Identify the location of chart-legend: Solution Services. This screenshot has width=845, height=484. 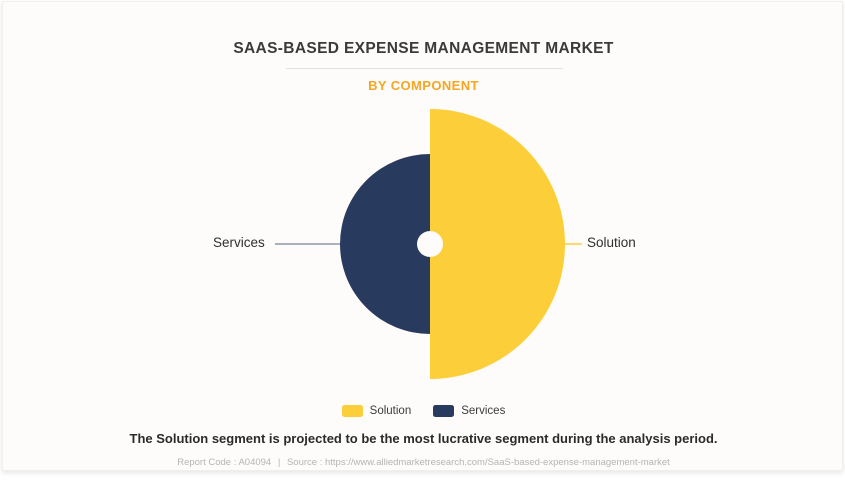
(423, 411).